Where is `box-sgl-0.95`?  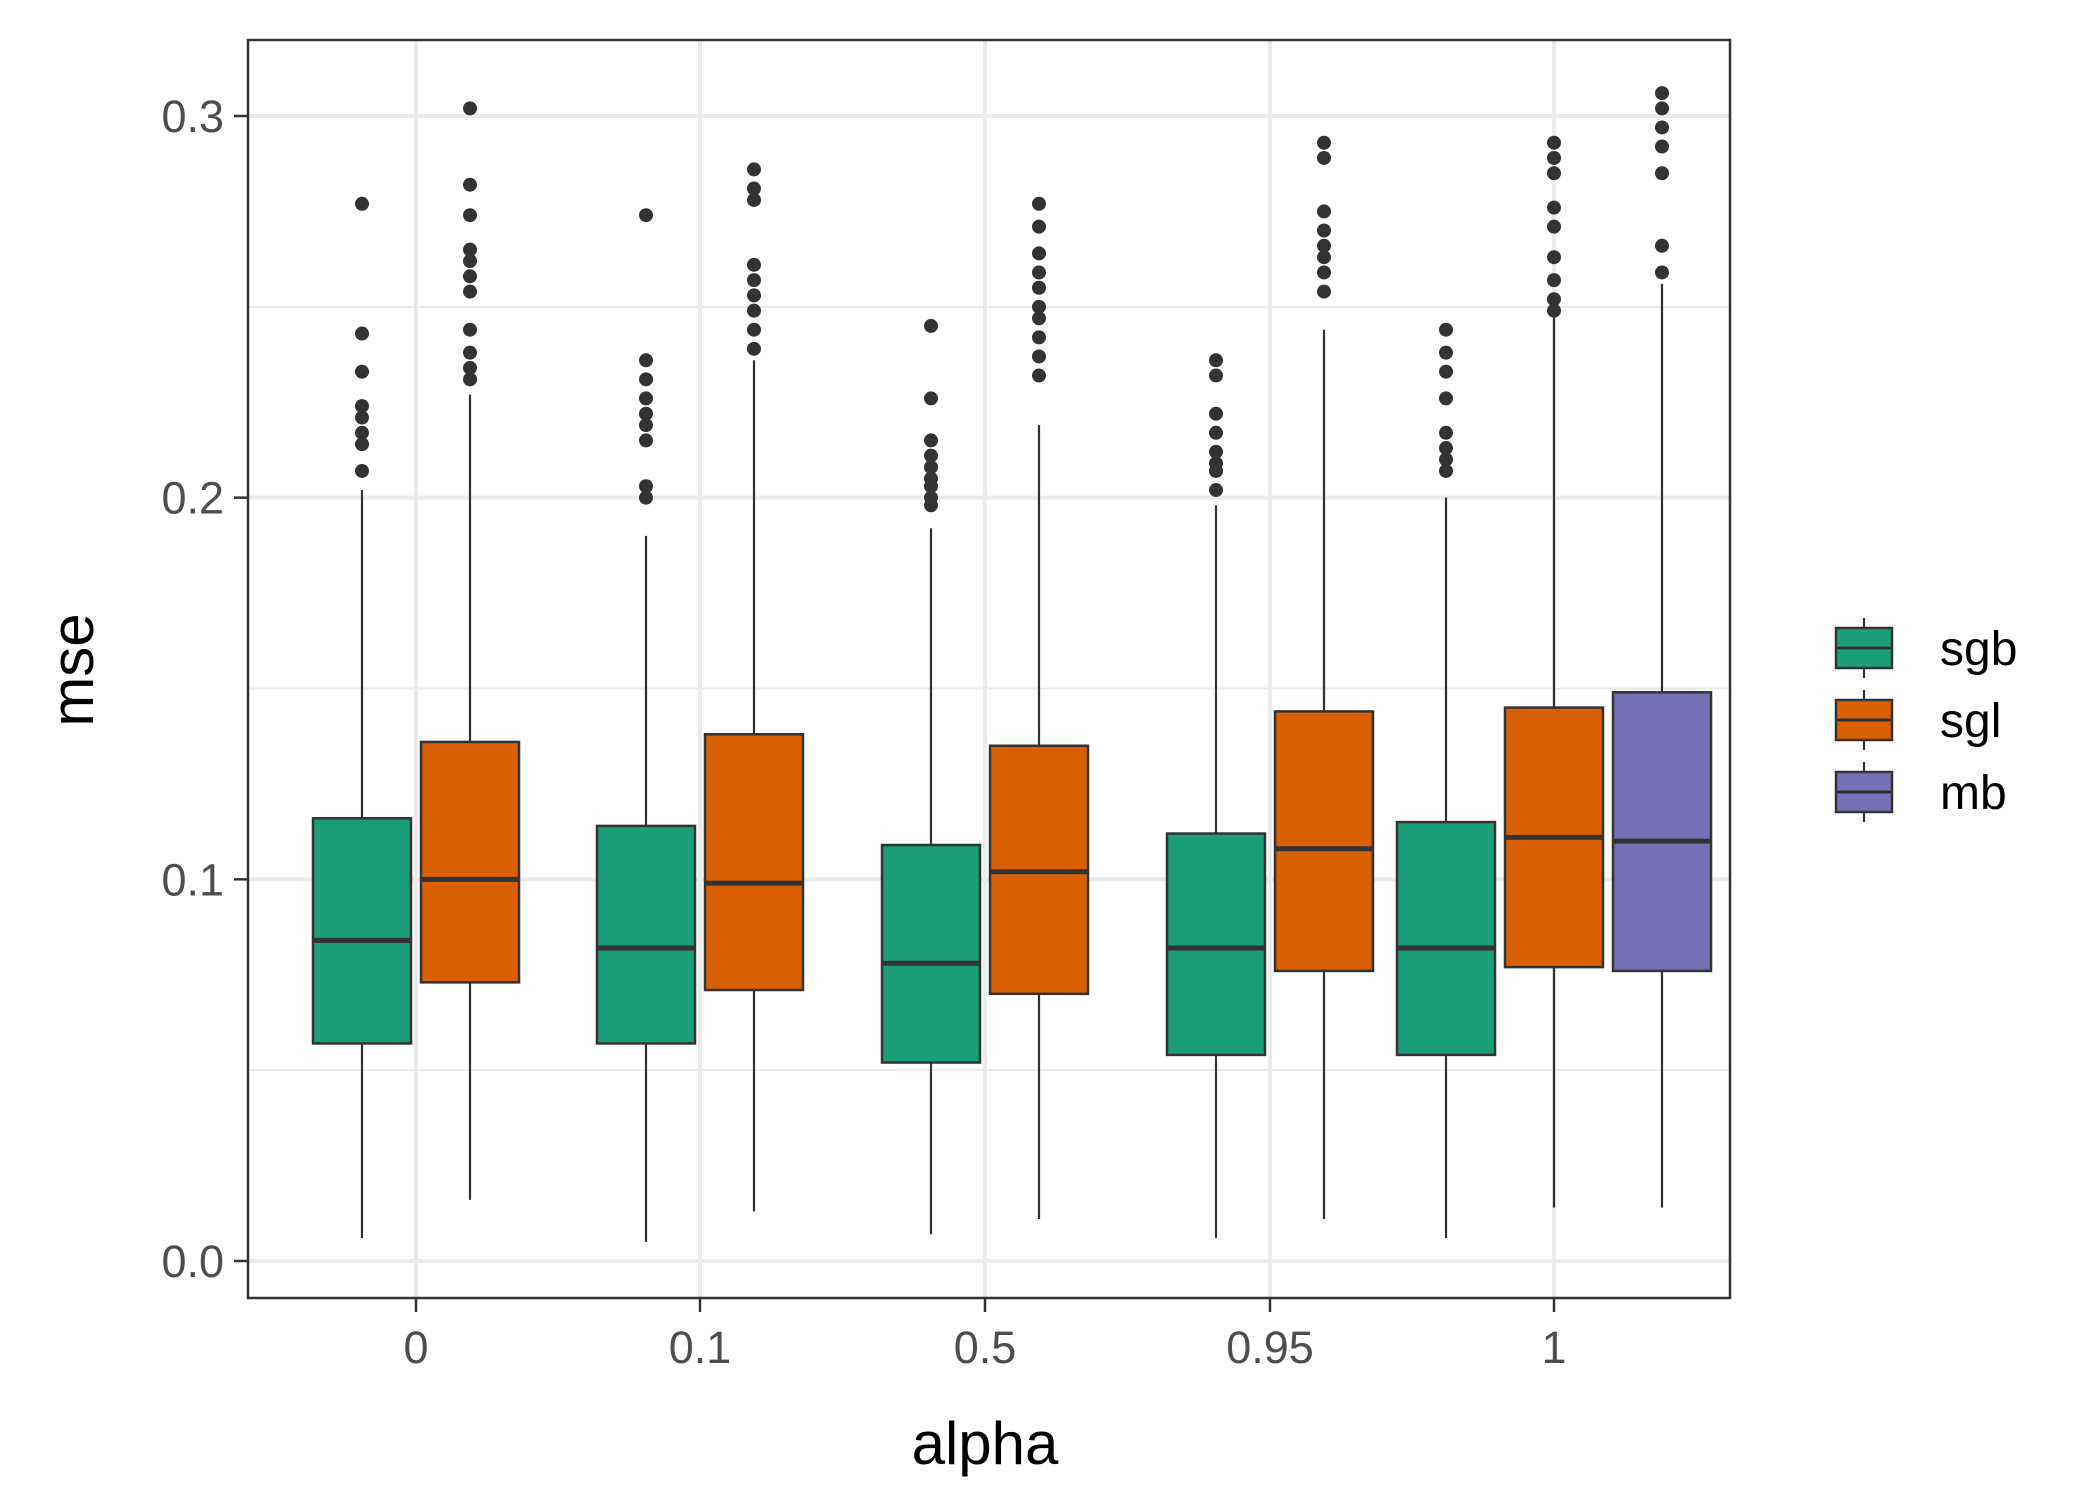
box-sgl-0.95 is located at coordinates (1324, 677).